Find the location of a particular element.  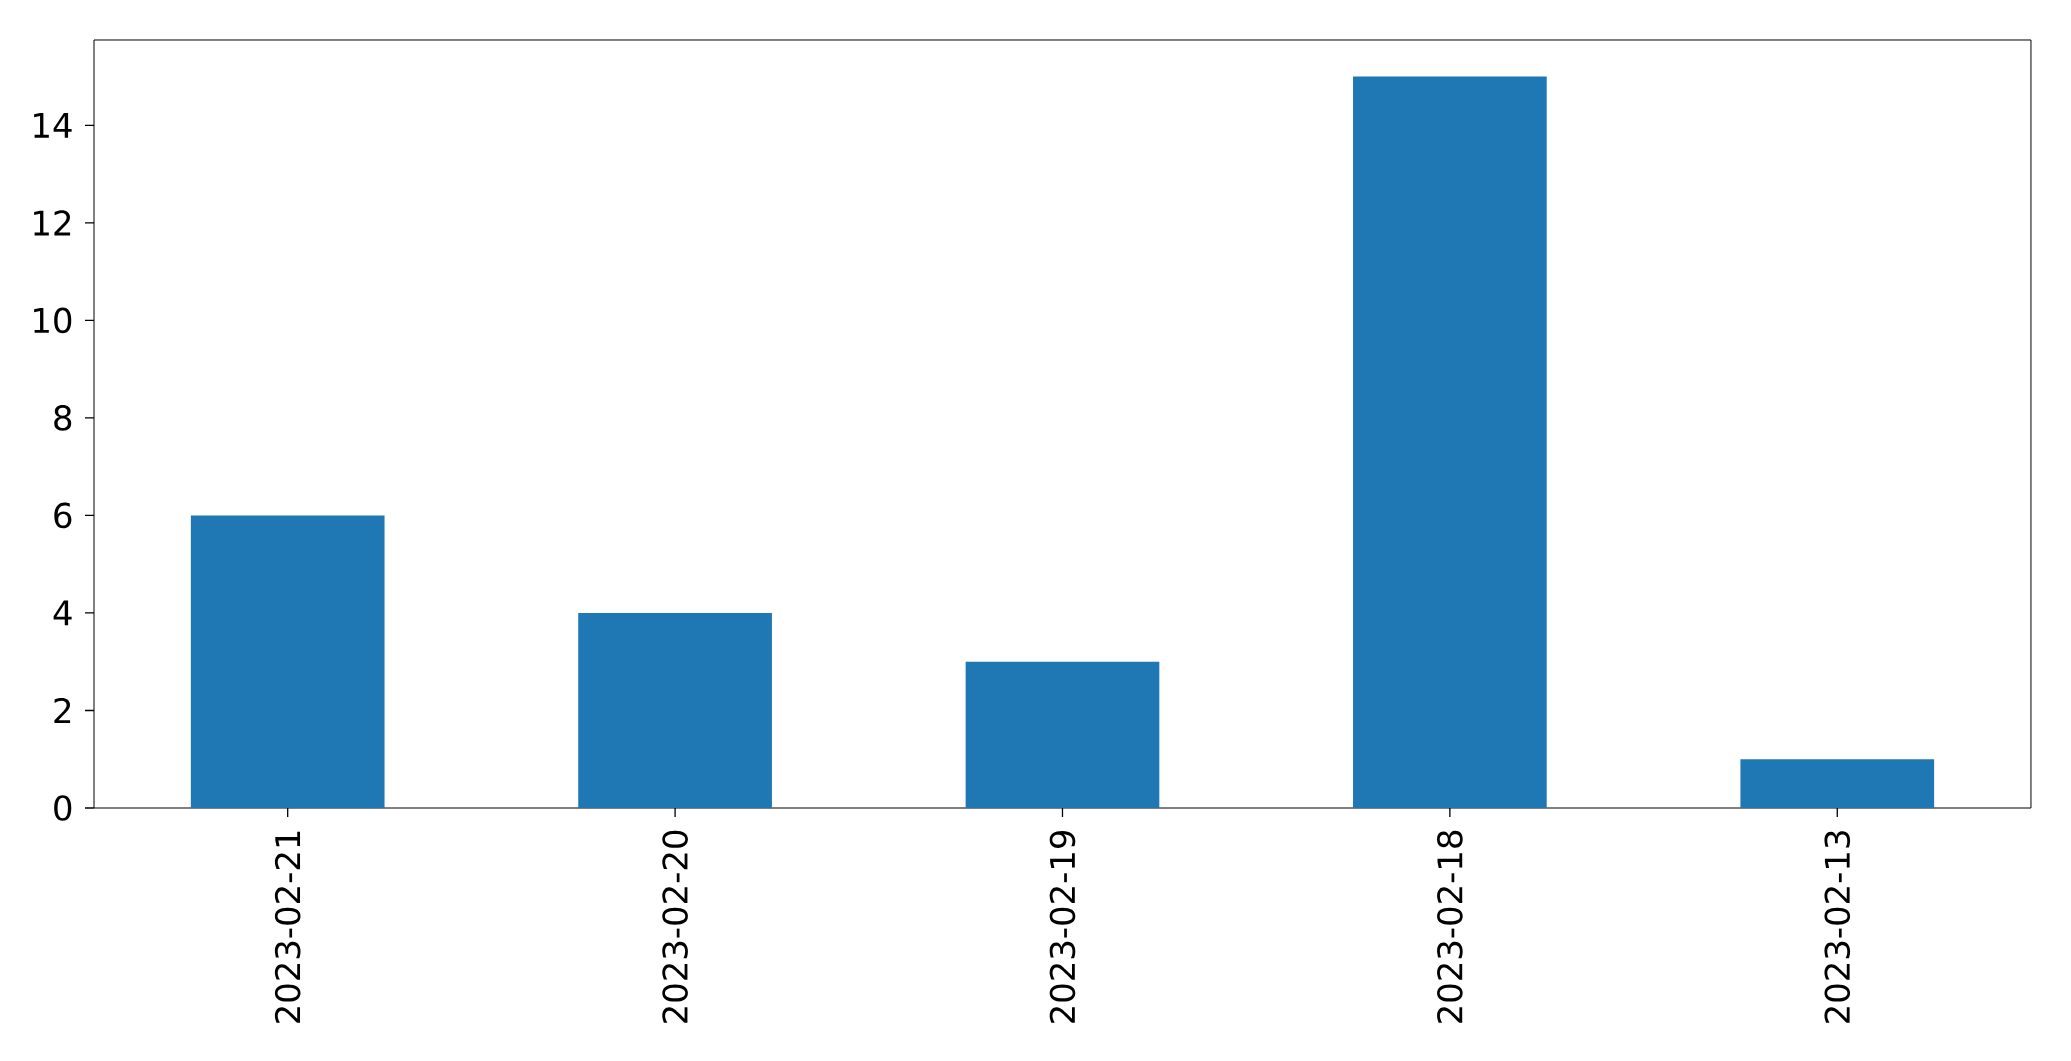

x-tick-label: 2023-02-21 is located at coordinates (287, 927).